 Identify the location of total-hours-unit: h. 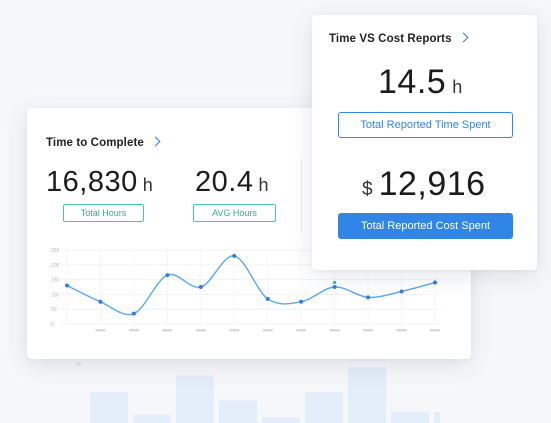
(147, 185).